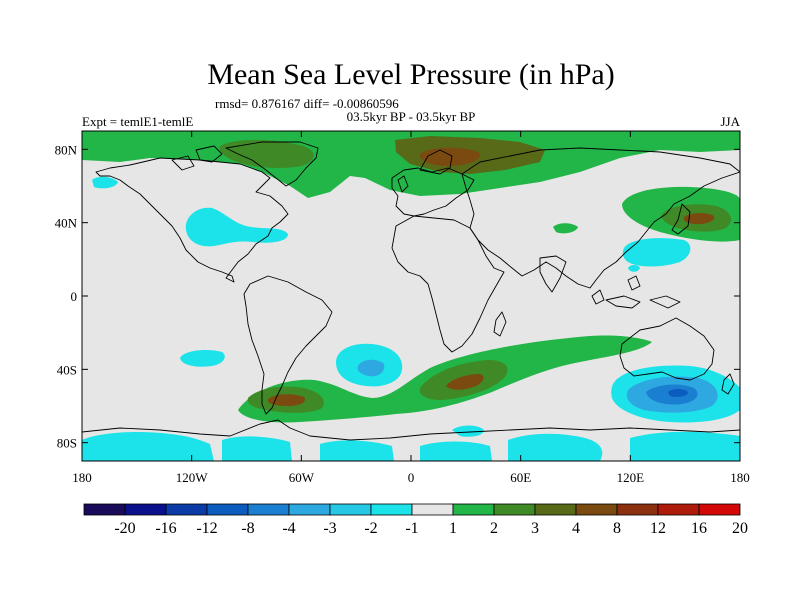 The image size is (800, 600). I want to click on coast-japan, so click(681, 219).